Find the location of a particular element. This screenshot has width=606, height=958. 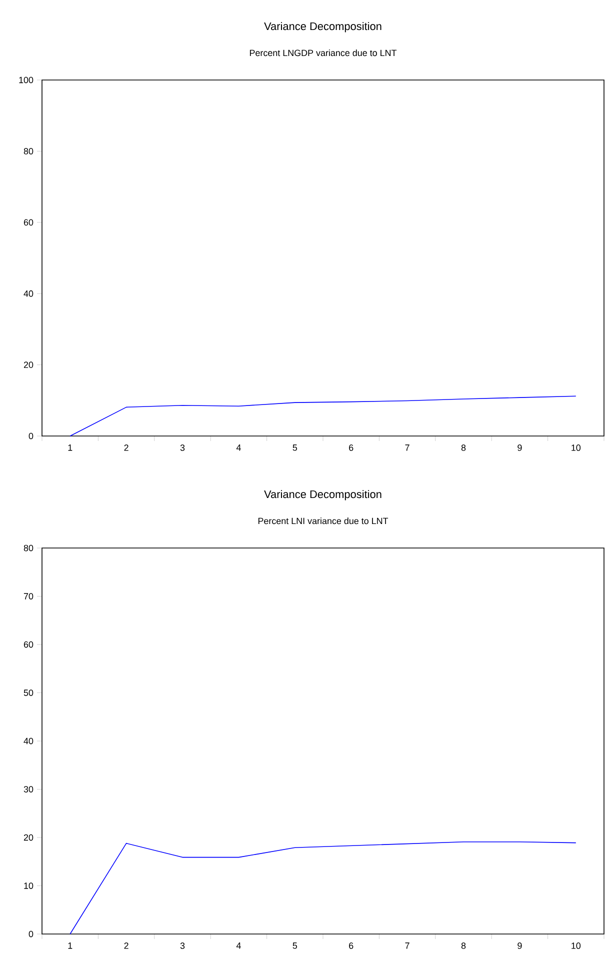

line-series is located at coordinates (323, 416).